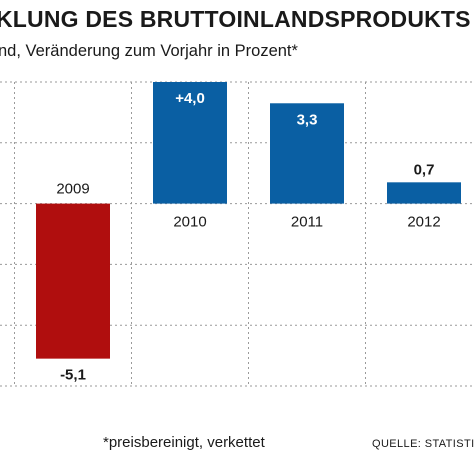 Image resolution: width=474 pixels, height=463 pixels. What do you see at coordinates (72, 189) in the screenshot?
I see `x-tick-label: 2009` at bounding box center [72, 189].